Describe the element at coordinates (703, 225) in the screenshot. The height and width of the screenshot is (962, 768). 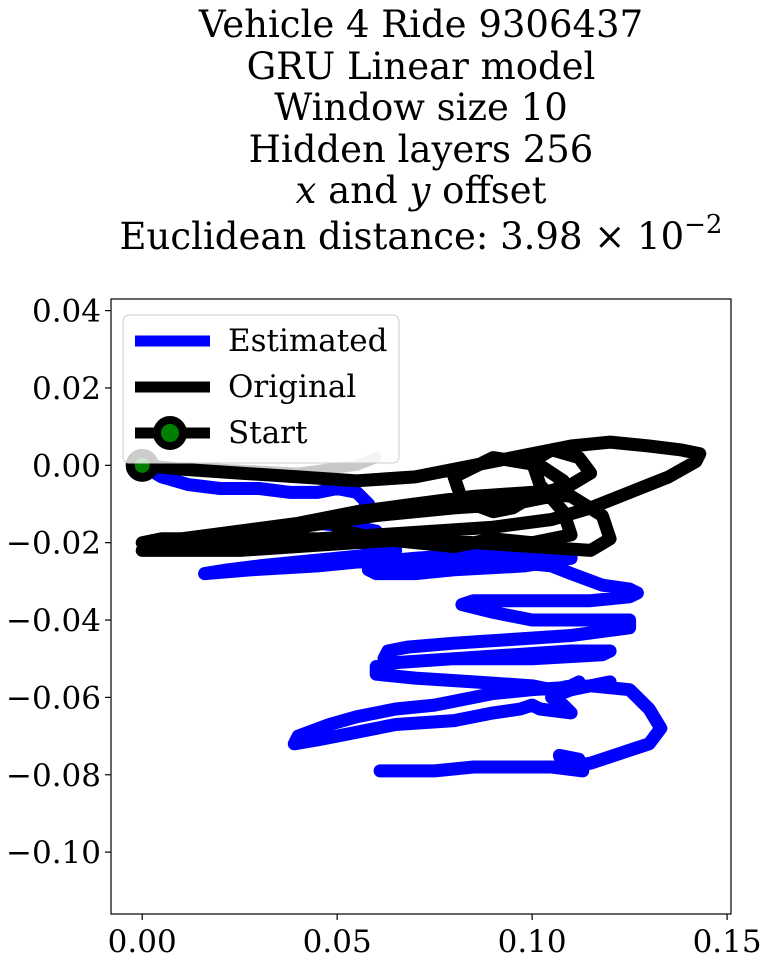
I see `title-distance-exponent: −2` at that location.